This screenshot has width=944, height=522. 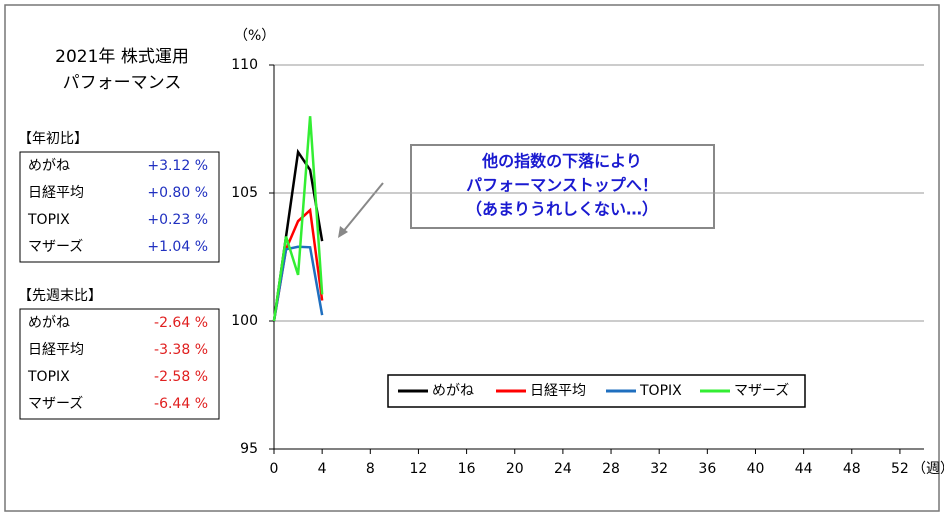 What do you see at coordinates (181, 377) in the screenshot?
I see `row-value: -2.58 %` at bounding box center [181, 377].